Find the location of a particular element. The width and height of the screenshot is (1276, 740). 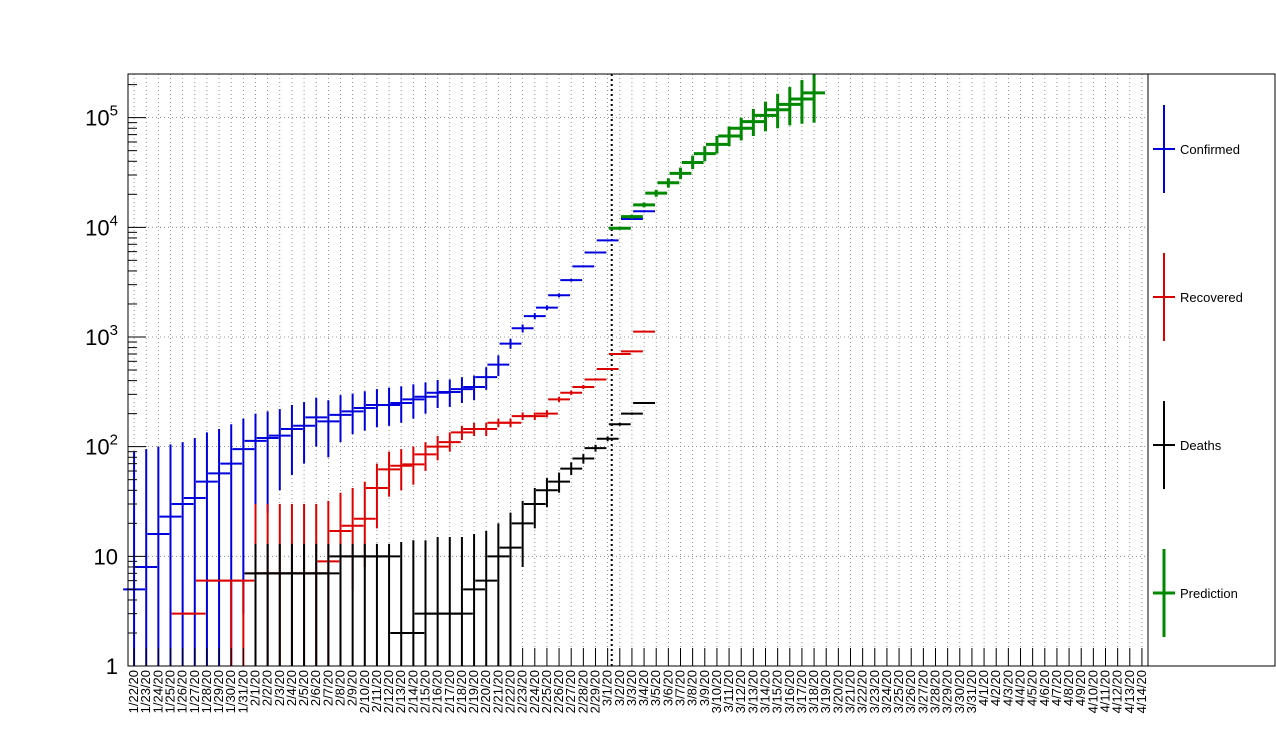

x-tick-label: 2/29/20 is located at coordinates (595, 691).